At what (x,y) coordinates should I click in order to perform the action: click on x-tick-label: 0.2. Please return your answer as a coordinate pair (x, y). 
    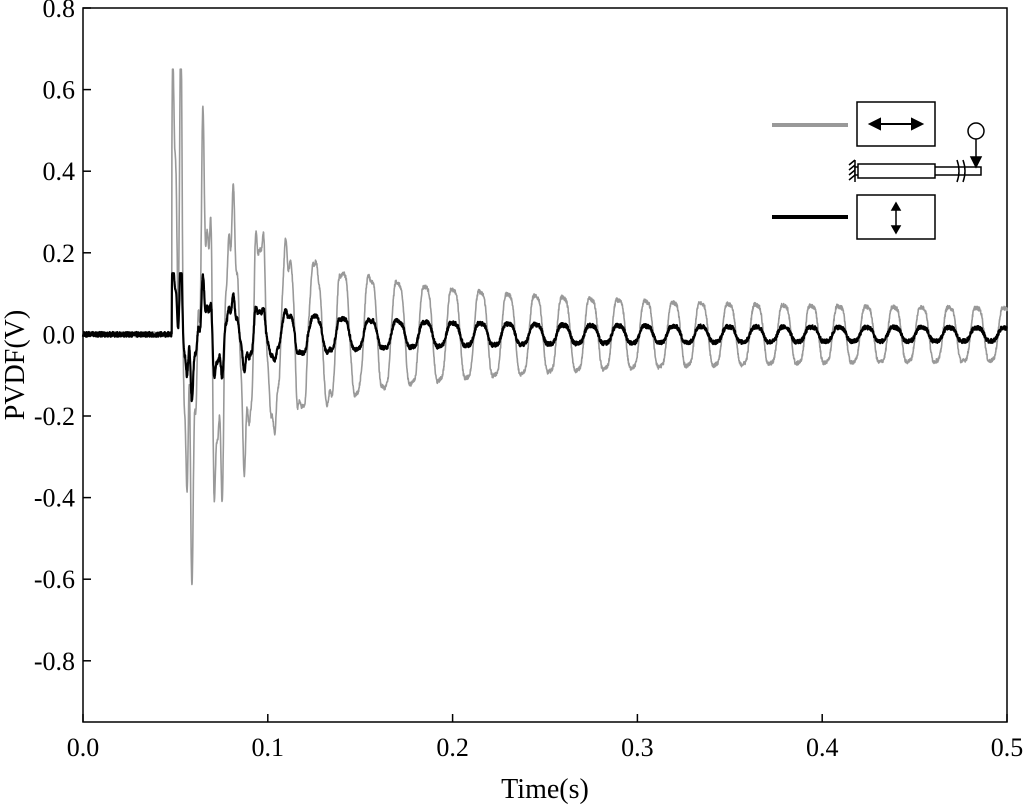
    Looking at the image, I should click on (452, 747).